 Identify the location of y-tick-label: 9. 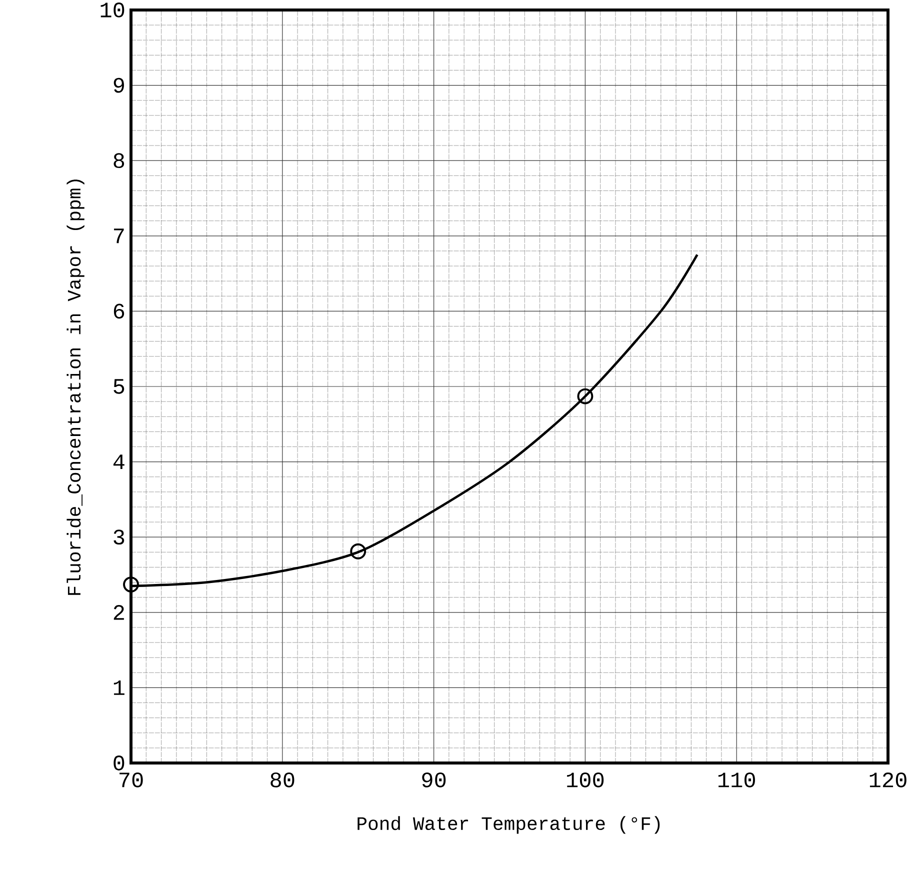
(119, 85).